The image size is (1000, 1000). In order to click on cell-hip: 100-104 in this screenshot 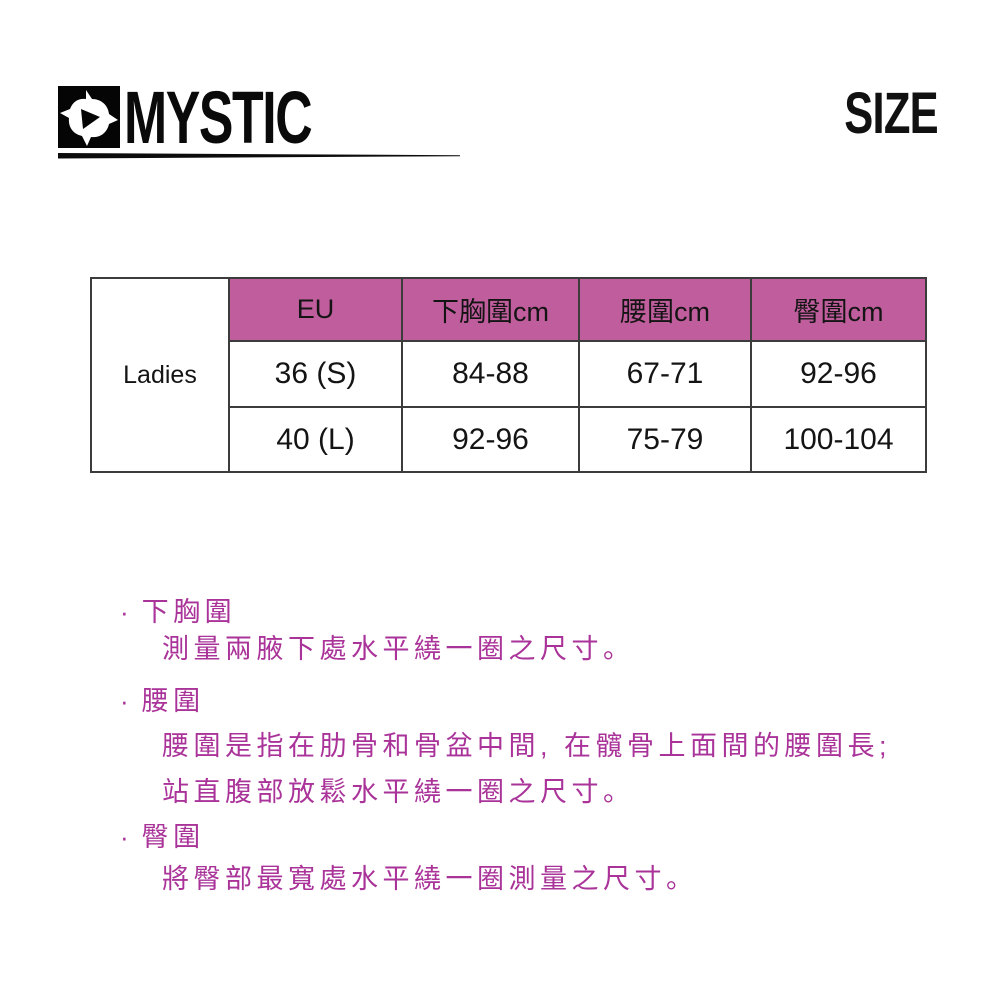, I will do `click(838, 439)`.